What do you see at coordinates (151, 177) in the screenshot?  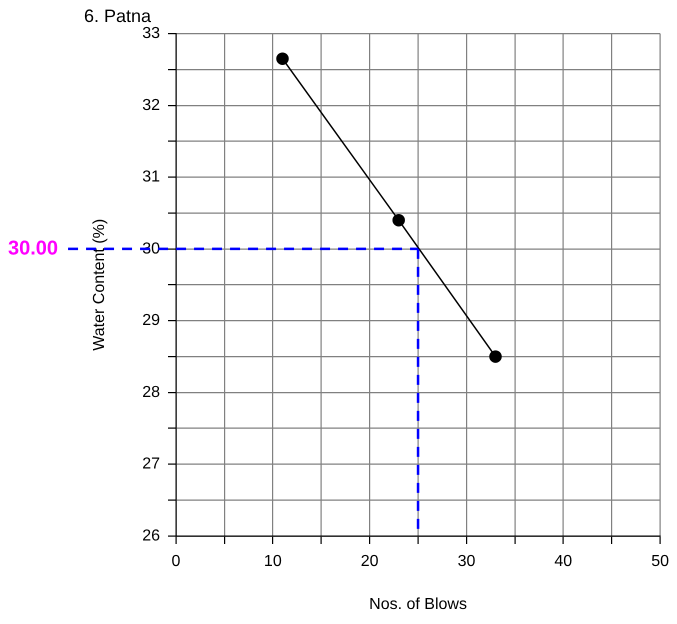 I see `y-tick-label: 31` at bounding box center [151, 177].